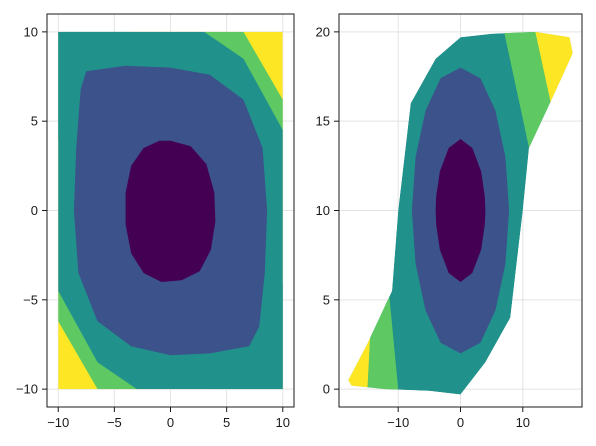 This screenshot has width=596, height=446. What do you see at coordinates (114, 422) in the screenshot?
I see `x-tick-label: −5` at bounding box center [114, 422].